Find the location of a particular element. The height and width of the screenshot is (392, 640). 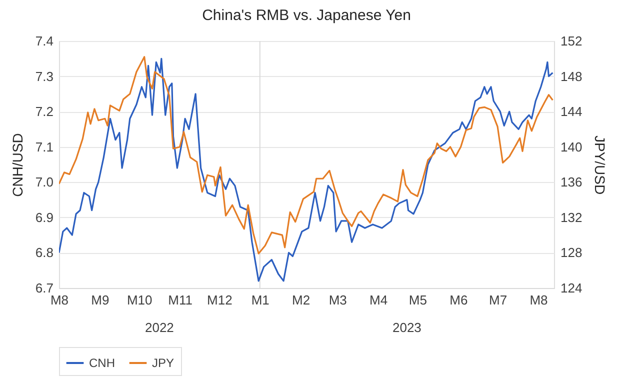

y-tick-label: 7.0 is located at coordinates (44, 182).